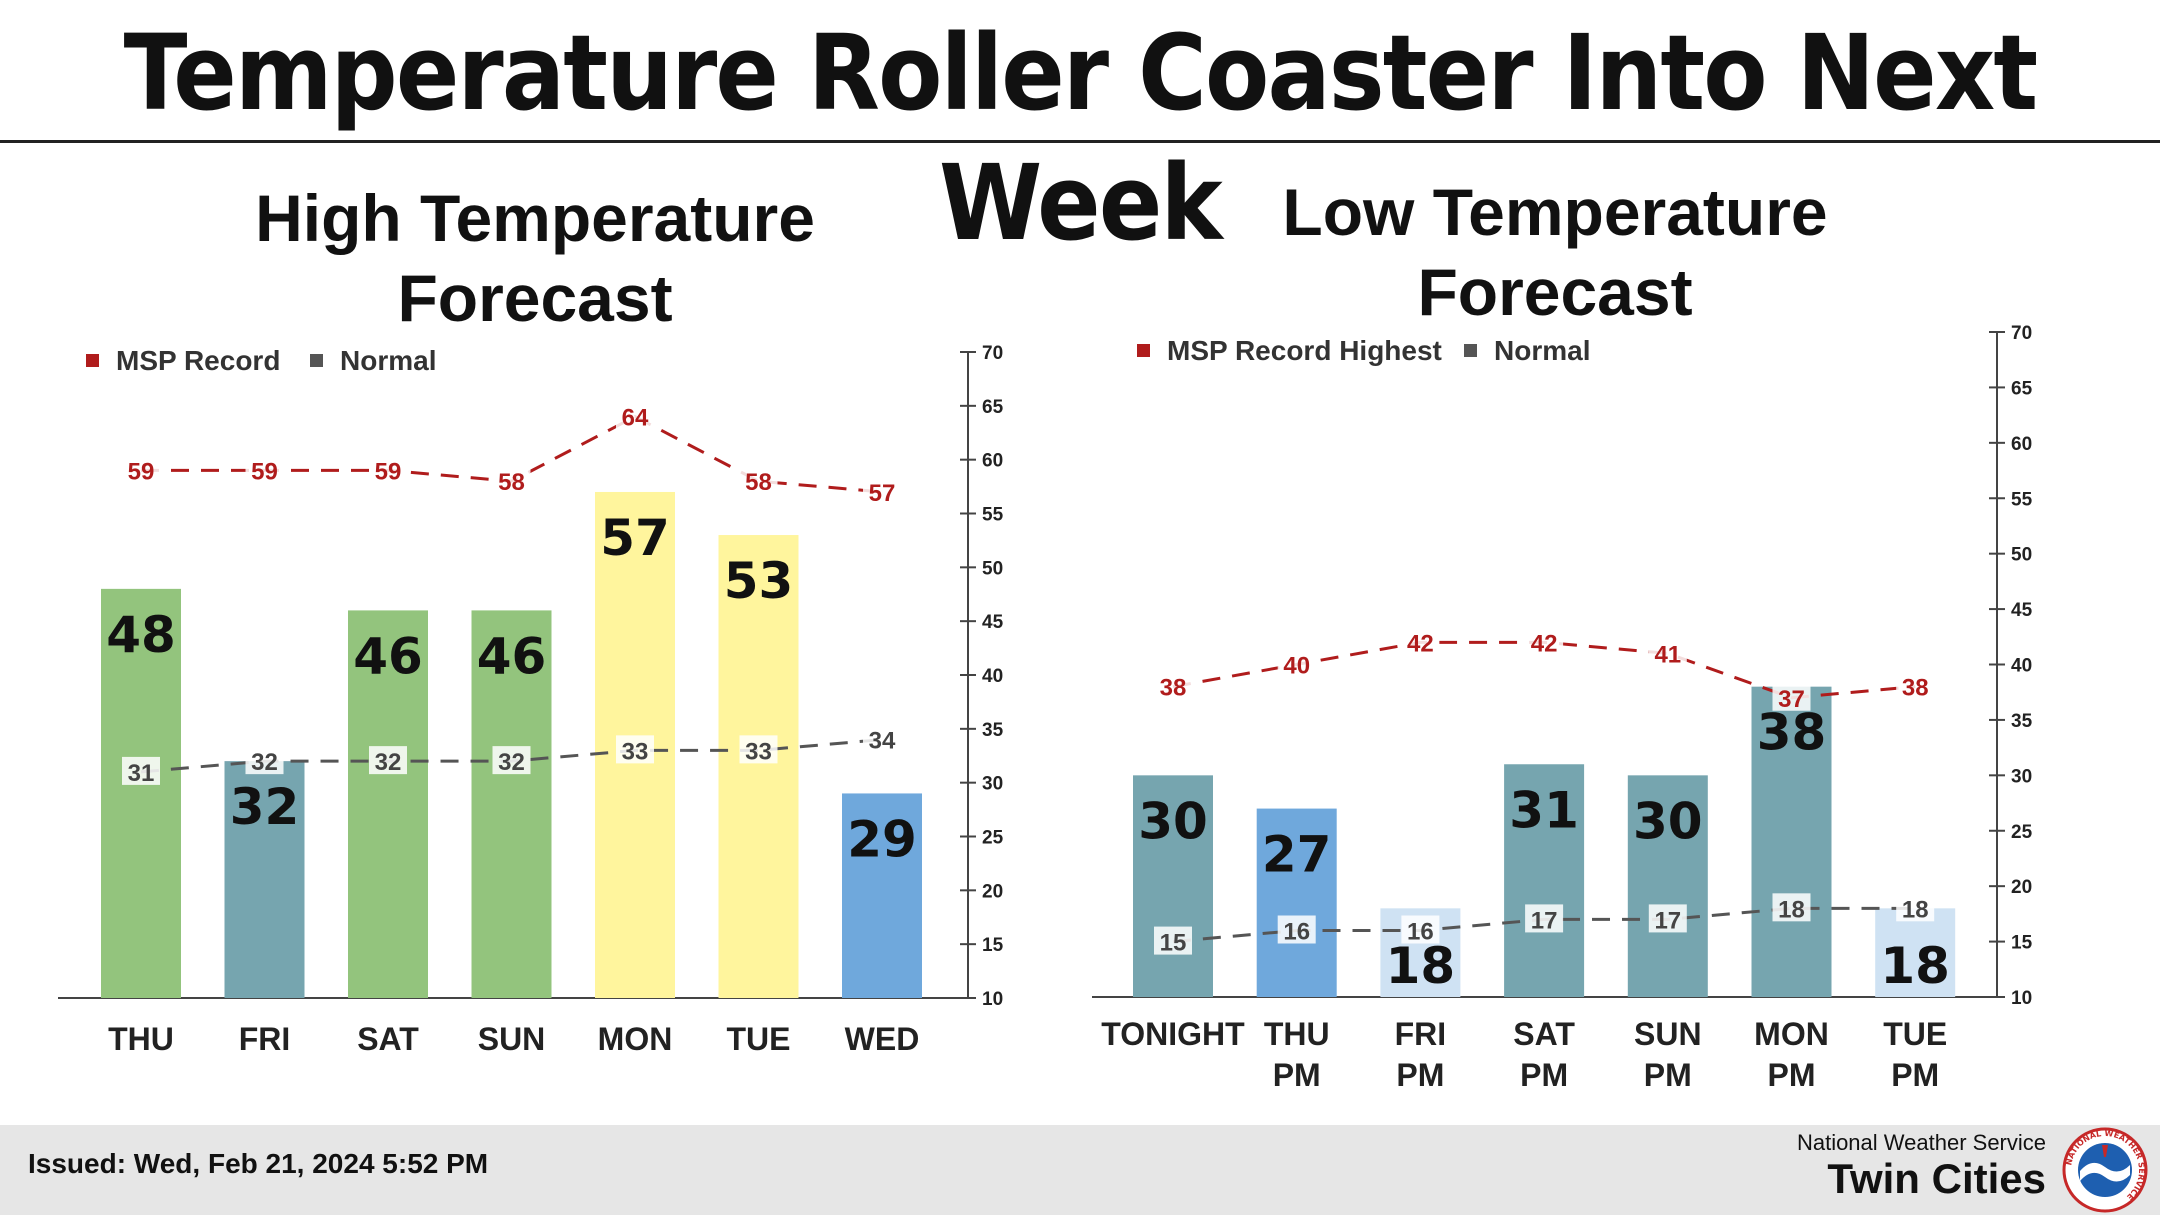 The height and width of the screenshot is (1215, 2160). What do you see at coordinates (141, 635) in the screenshot?
I see `bar-value-label: 48` at bounding box center [141, 635].